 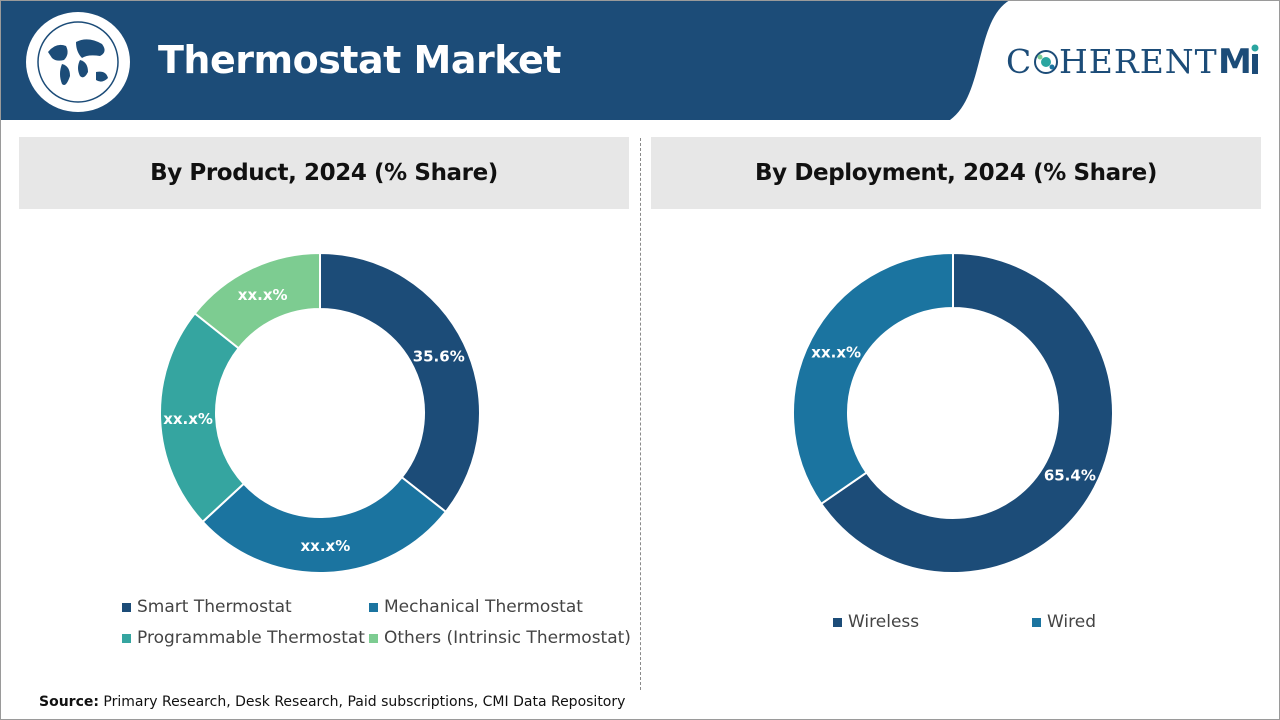 I want to click on legend-item-programmable-thermostat: Programmable Thermostat, so click(x=243, y=638).